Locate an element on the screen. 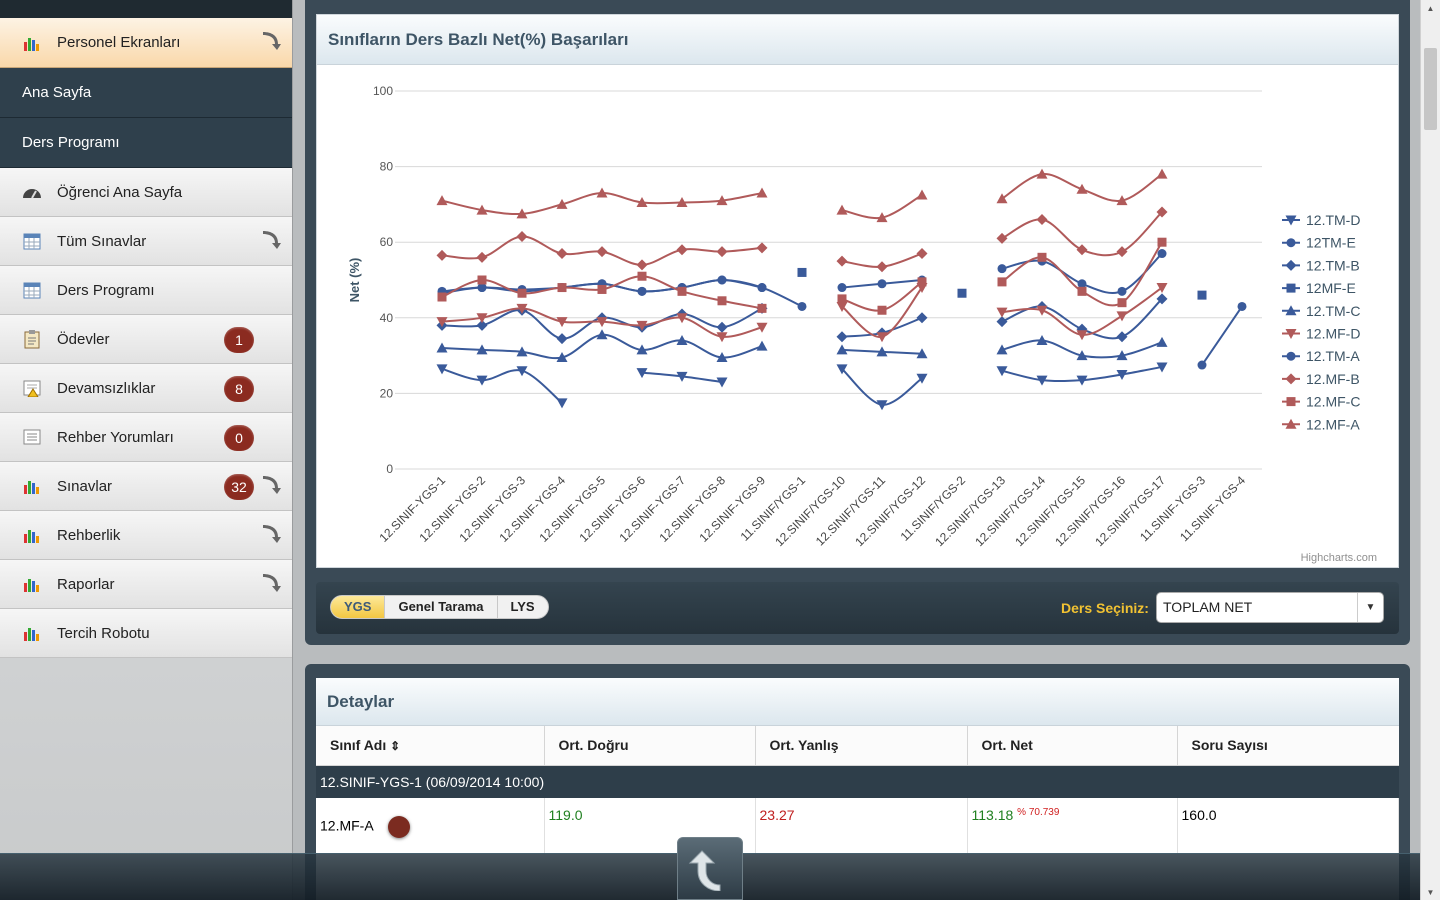 The height and width of the screenshot is (900, 1440). sidebar-item-8: Rehber Yorumları 0 is located at coordinates (146, 437).